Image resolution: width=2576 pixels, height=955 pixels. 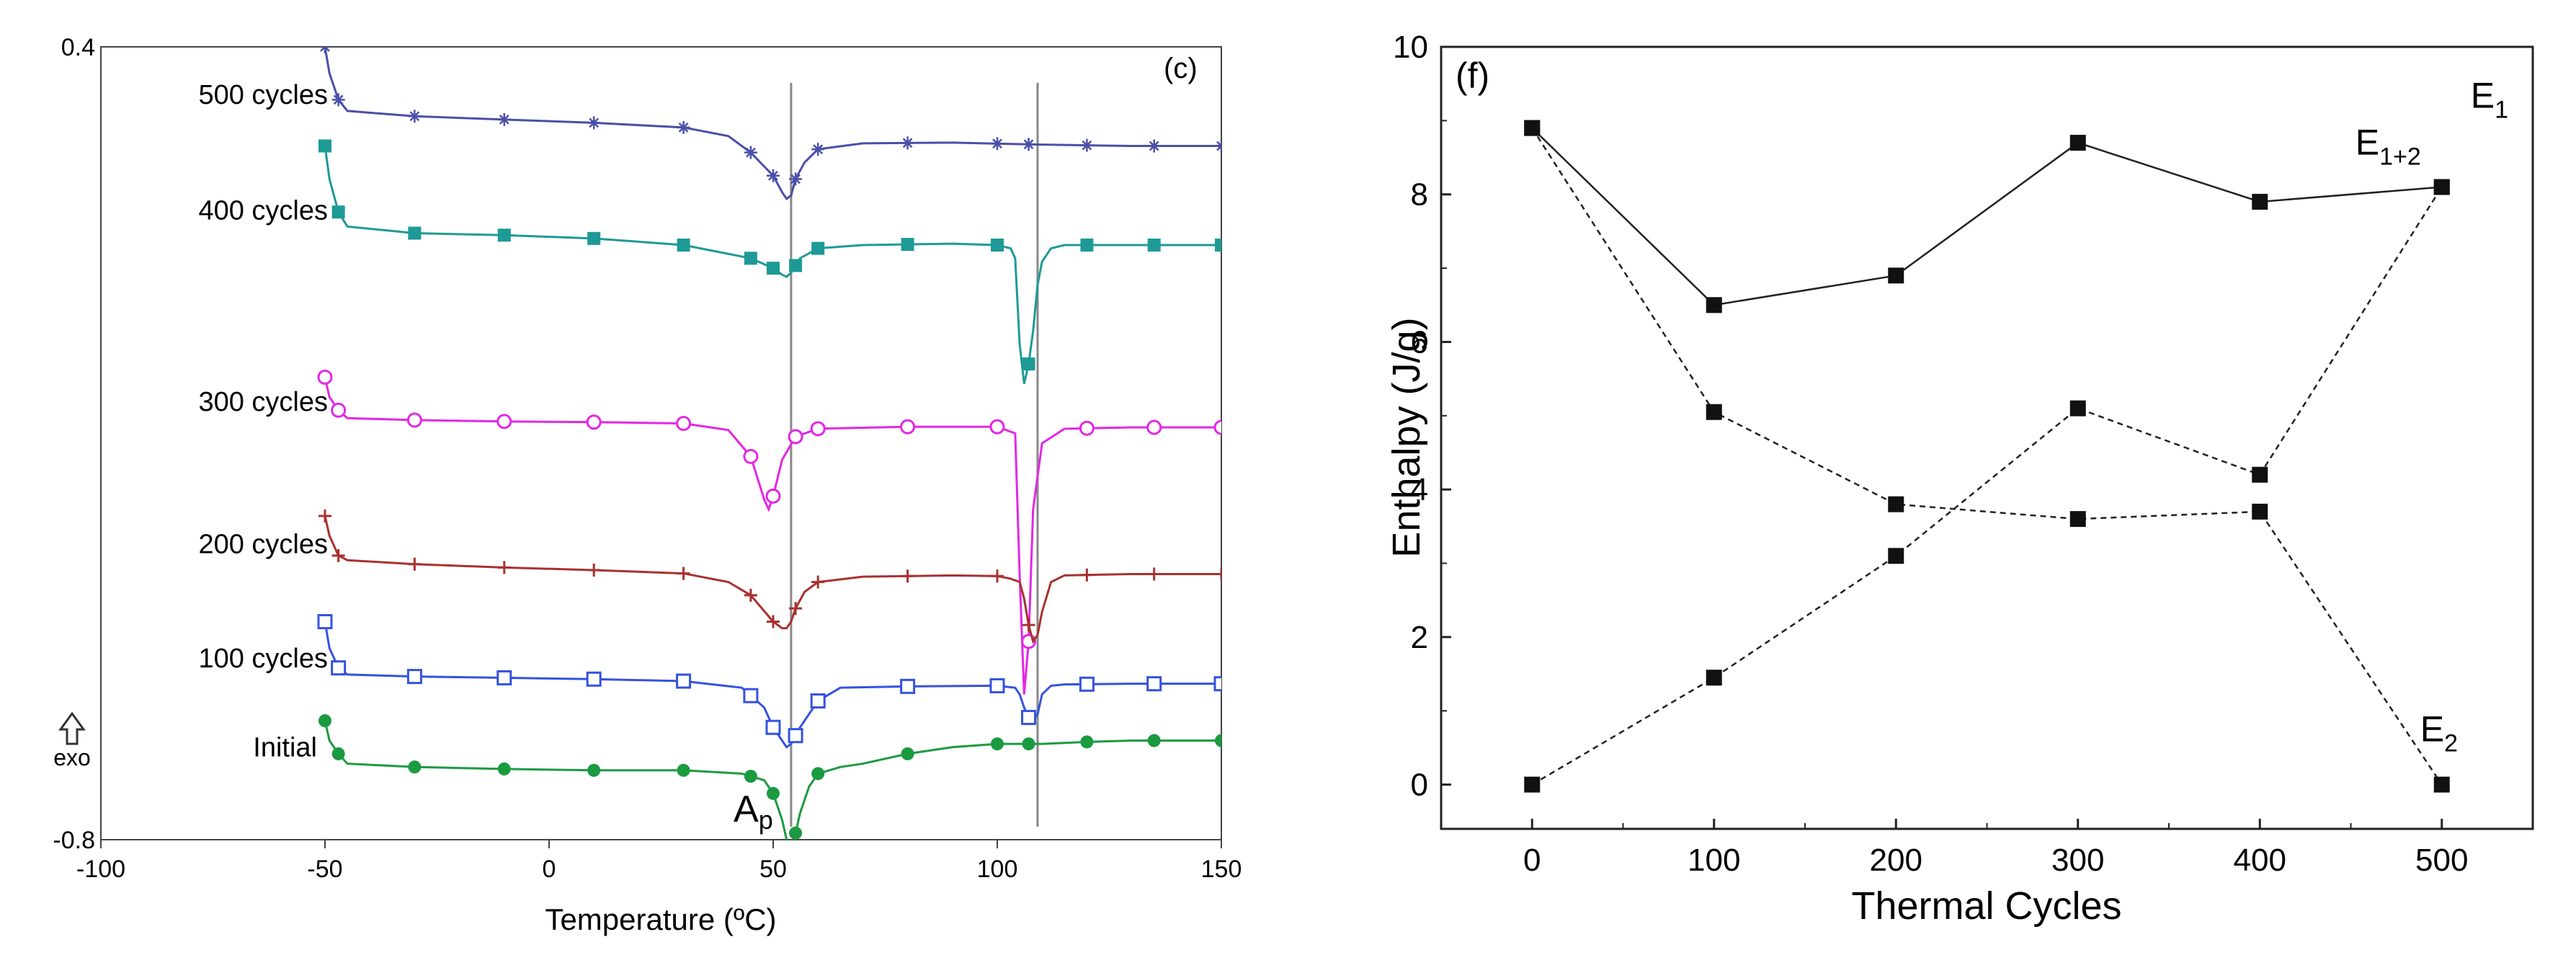 What do you see at coordinates (263, 402) in the screenshot?
I see `series-label: 300 cycles` at bounding box center [263, 402].